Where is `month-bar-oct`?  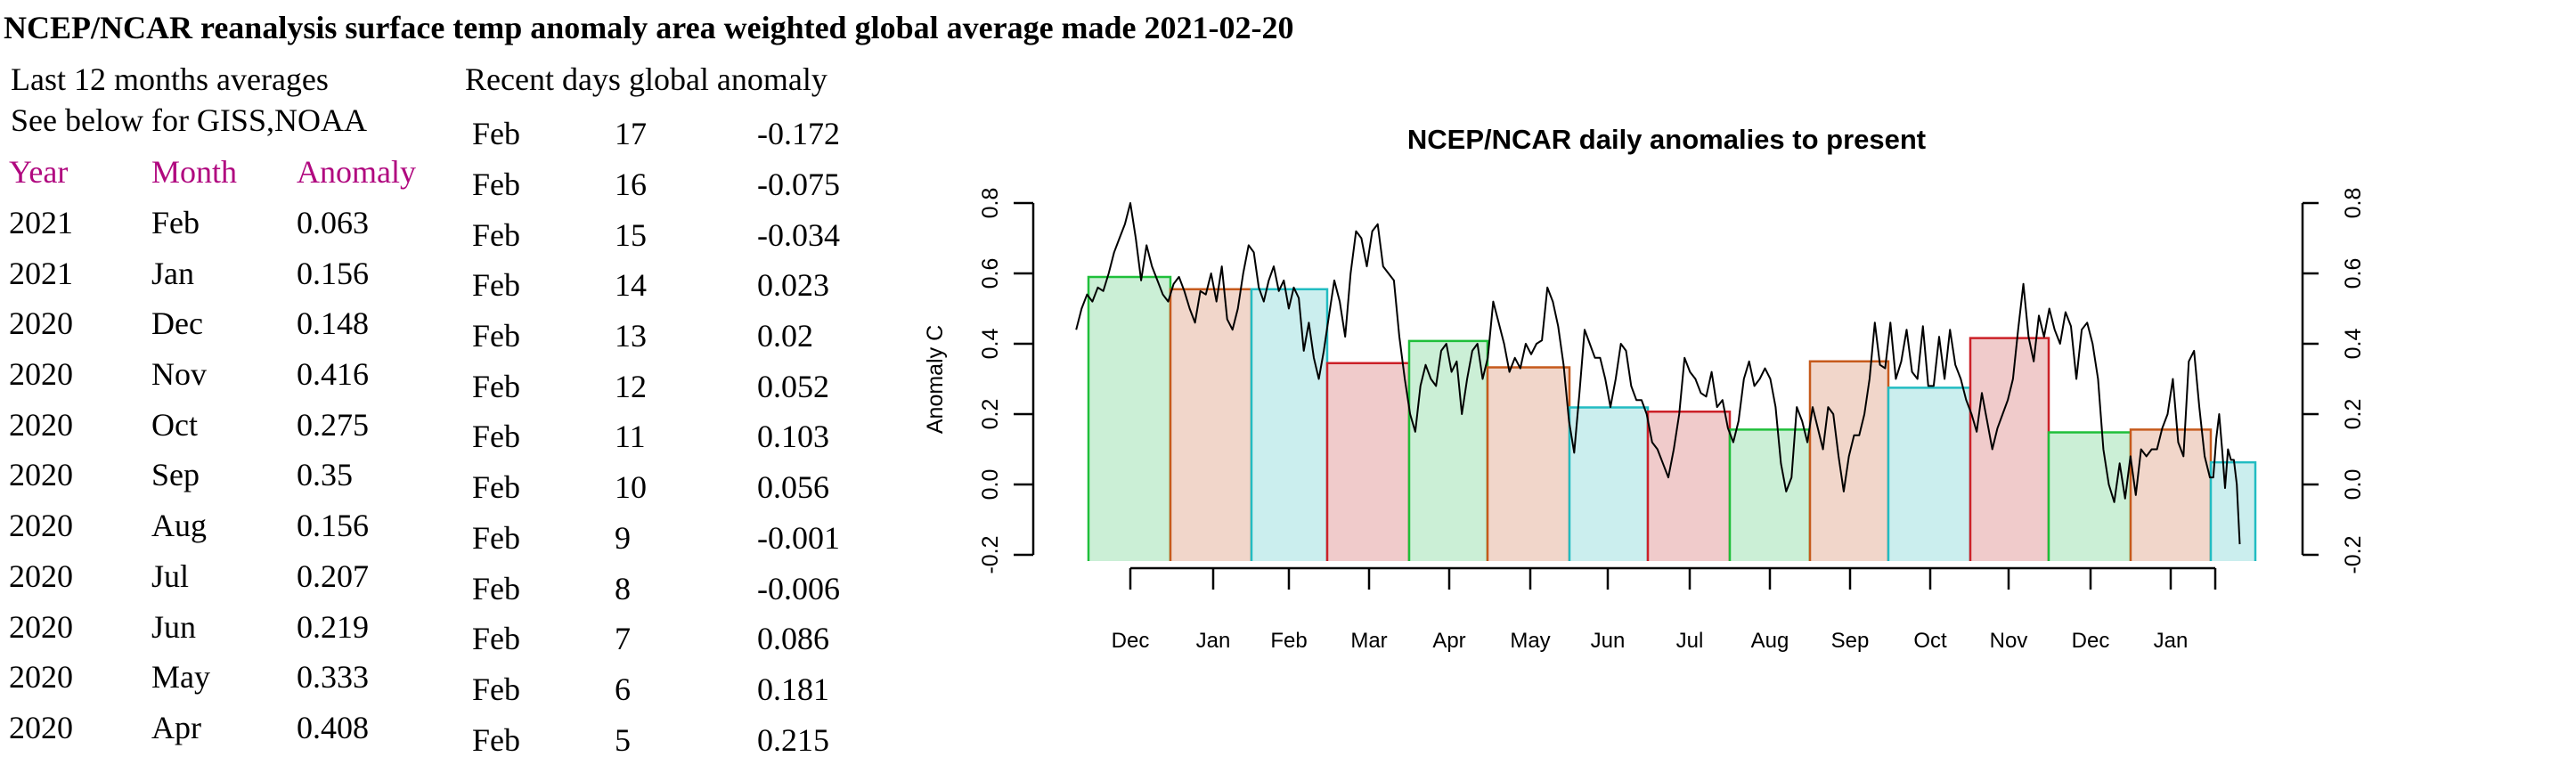 month-bar-oct is located at coordinates (1929, 474).